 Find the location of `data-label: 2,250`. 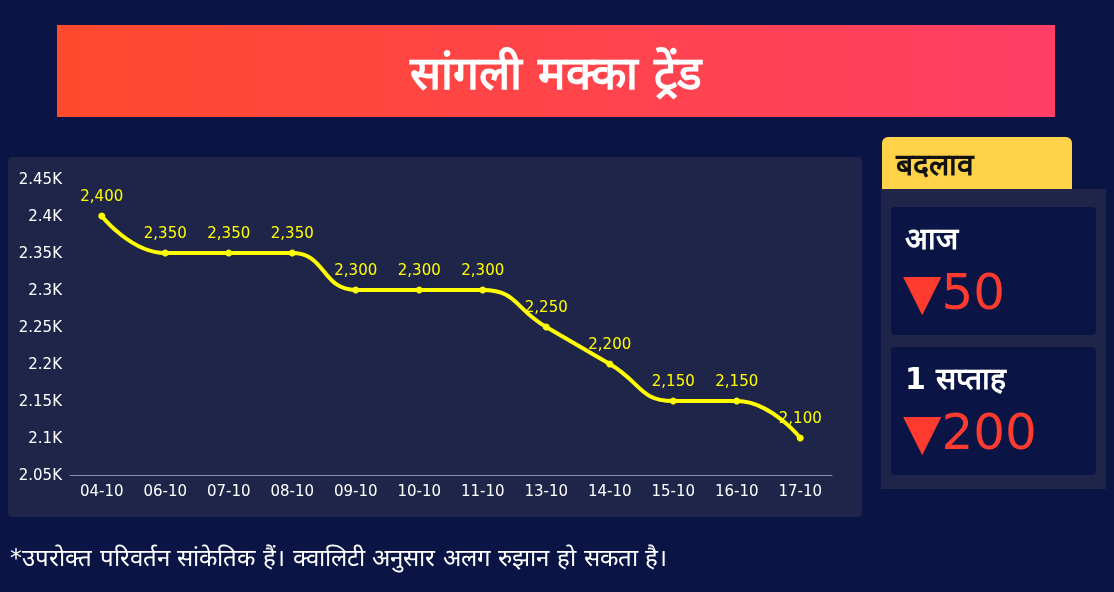

data-label: 2,250 is located at coordinates (546, 307).